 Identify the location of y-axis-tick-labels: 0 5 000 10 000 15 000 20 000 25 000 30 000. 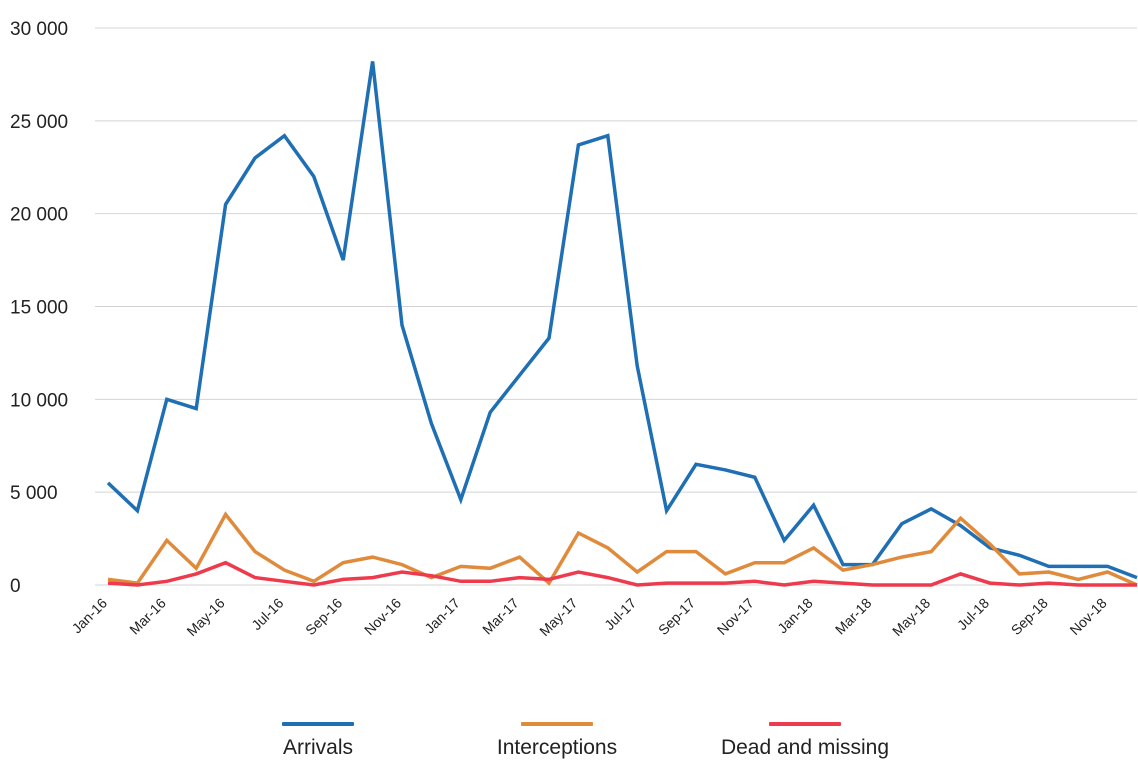
(39, 308).